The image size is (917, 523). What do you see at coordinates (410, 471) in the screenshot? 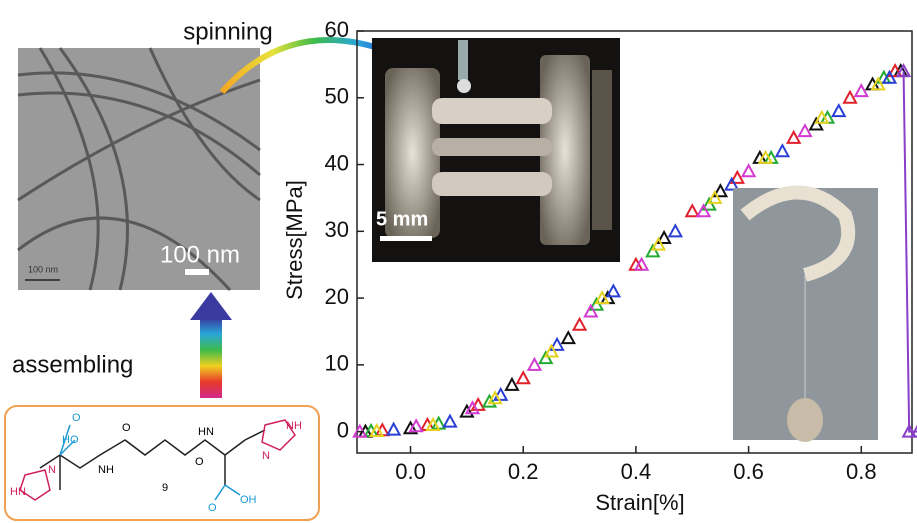
I see `x-tick-label: 0.0` at bounding box center [410, 471].